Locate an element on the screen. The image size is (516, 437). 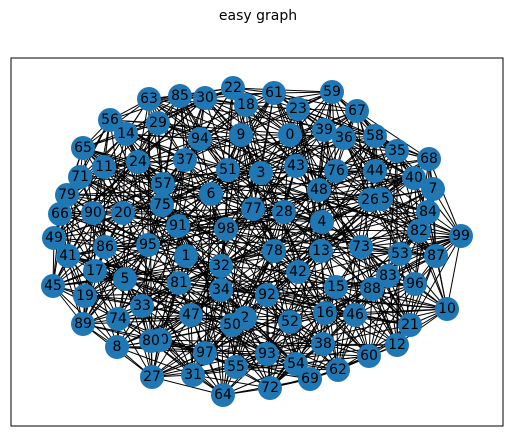
node-52: 52 is located at coordinates (290, 322).